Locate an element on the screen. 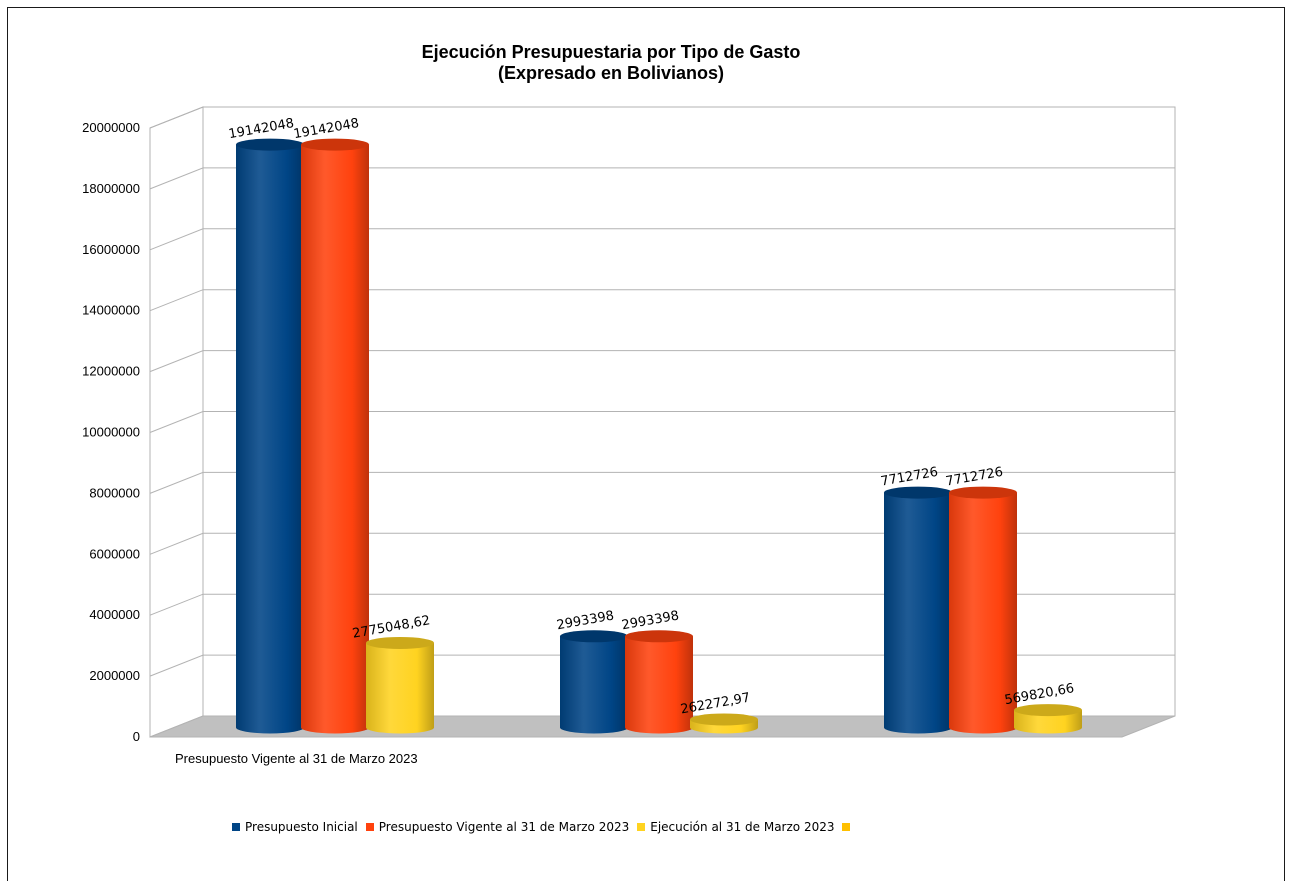 The image size is (1292, 881). y-tick-label: 6000000 is located at coordinates (114, 553).